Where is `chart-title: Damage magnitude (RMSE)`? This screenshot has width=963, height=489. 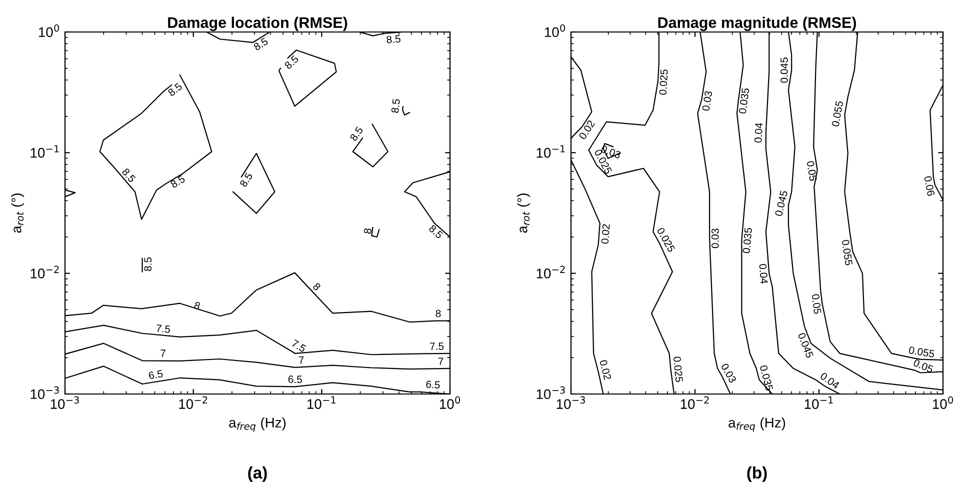 chart-title: Damage magnitude (RMSE) is located at coordinates (757, 24).